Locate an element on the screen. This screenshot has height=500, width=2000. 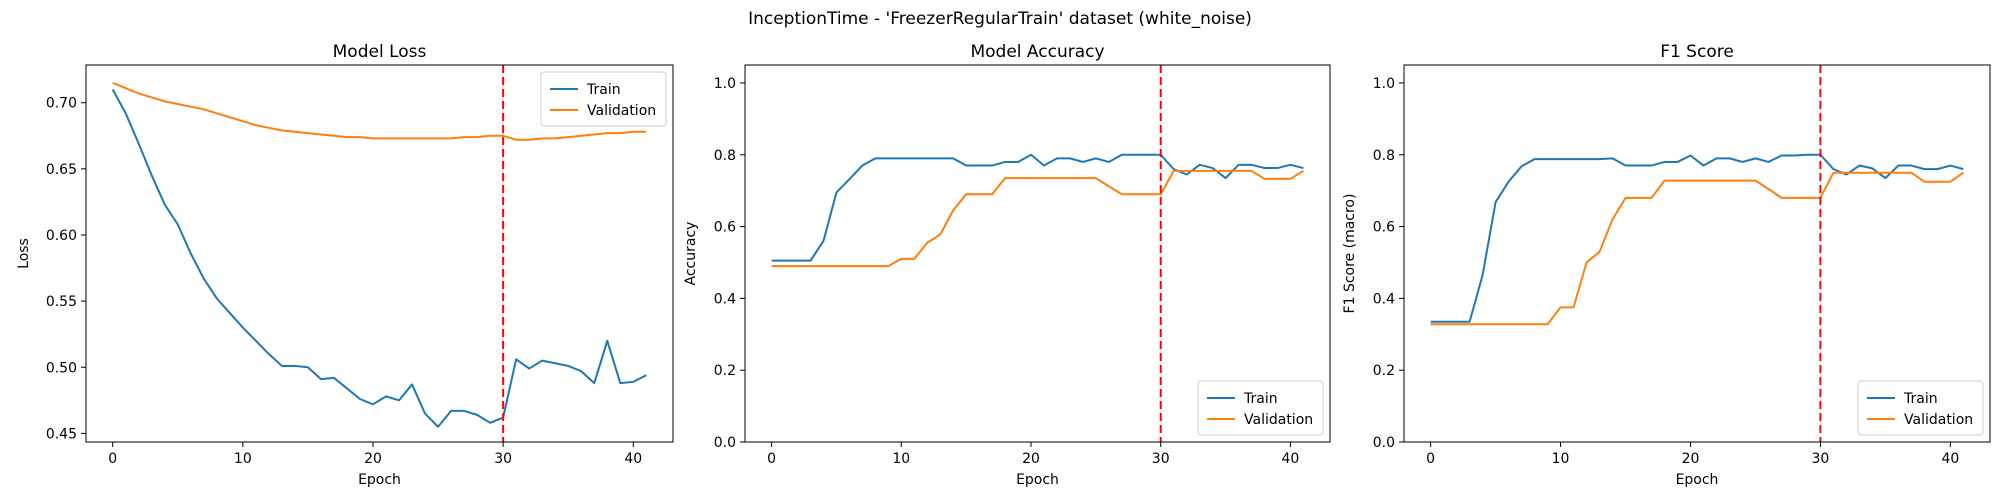
y-axis-label: F1 Score (macro) is located at coordinates (1350, 254).